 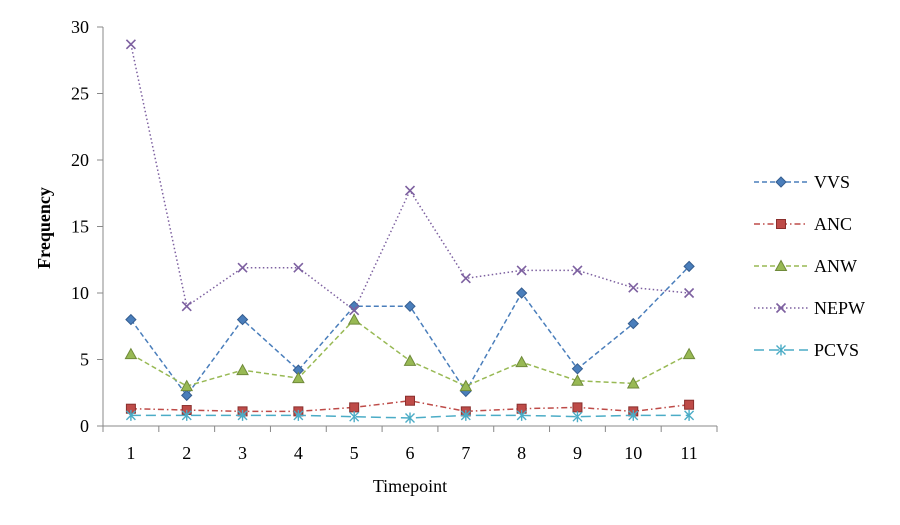 What do you see at coordinates (130, 453) in the screenshot?
I see `x-tick-label: 1` at bounding box center [130, 453].